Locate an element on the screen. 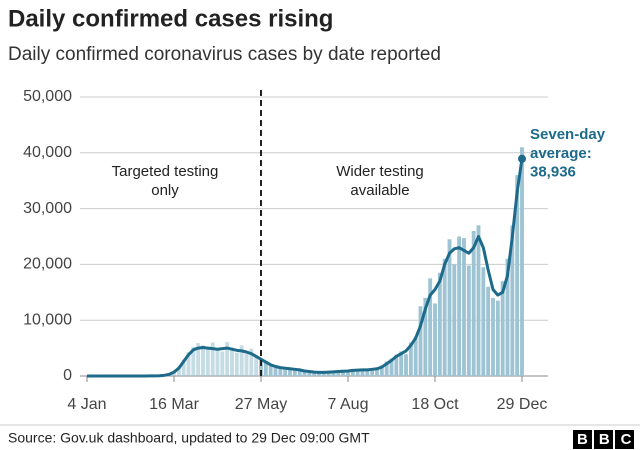 This screenshot has height=450, width=640. x-tick-label: 7 Aug is located at coordinates (348, 404).